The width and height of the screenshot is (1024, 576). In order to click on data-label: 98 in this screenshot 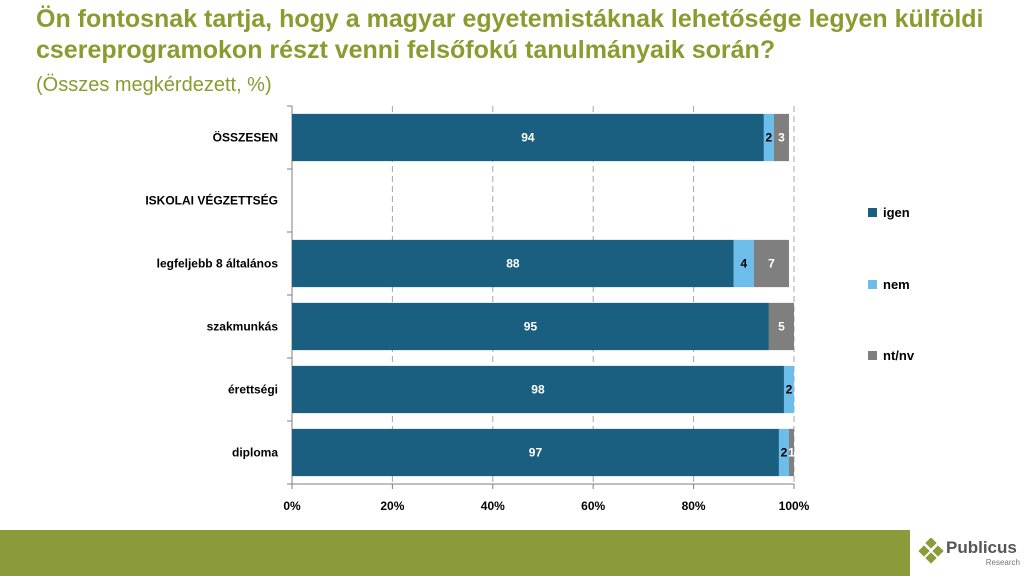, I will do `click(538, 390)`.